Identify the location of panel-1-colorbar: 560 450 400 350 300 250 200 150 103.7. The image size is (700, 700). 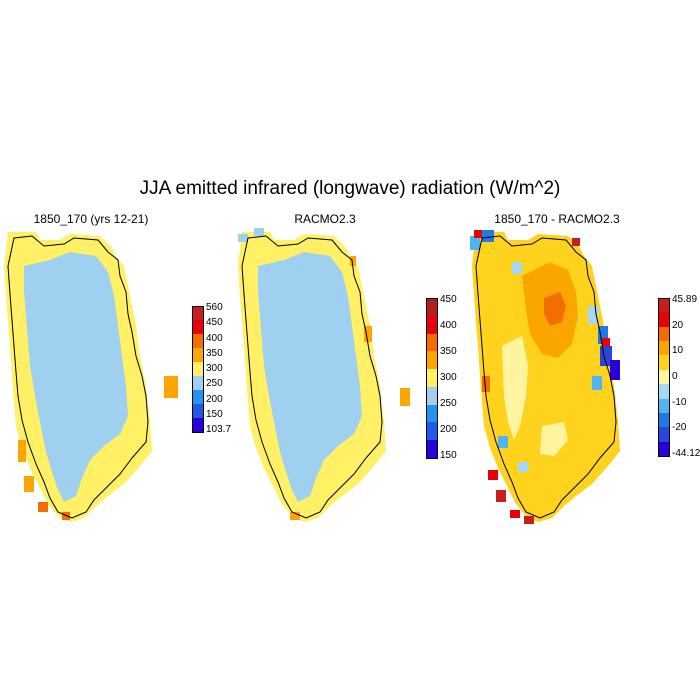
(222, 368).